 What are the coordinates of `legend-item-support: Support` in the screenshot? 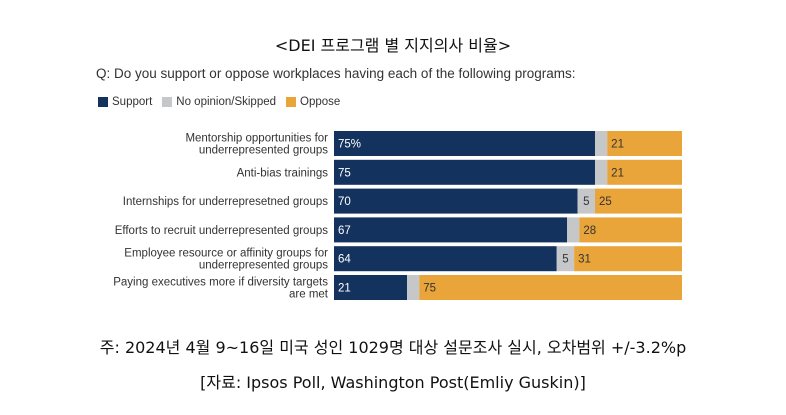 It's located at (125, 102).